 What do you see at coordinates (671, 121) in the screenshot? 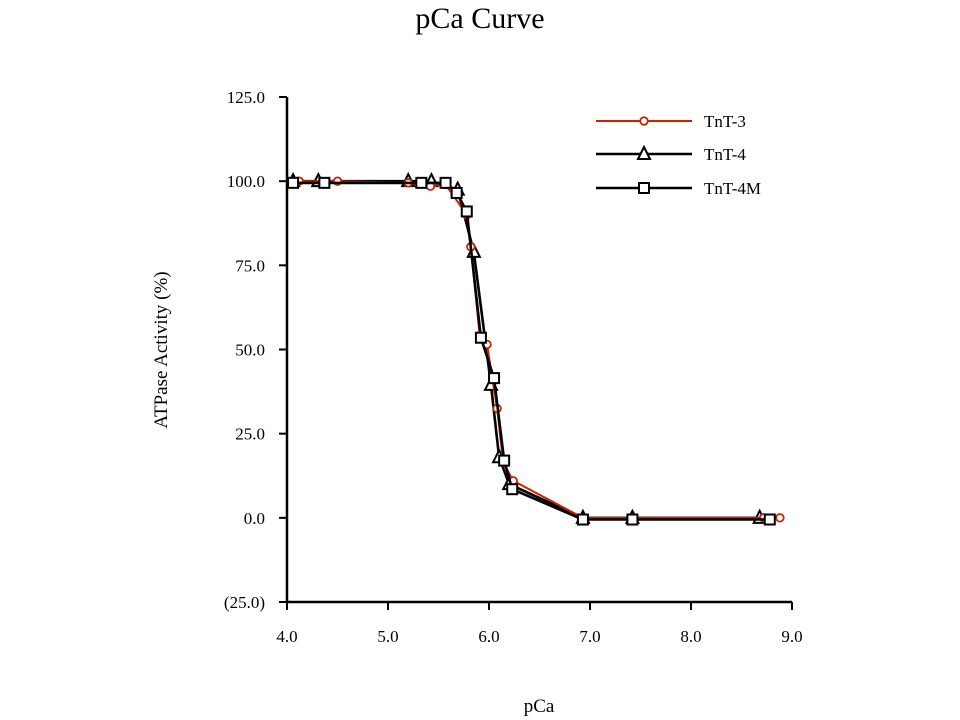
I see `legend-item: TnT-3` at bounding box center [671, 121].